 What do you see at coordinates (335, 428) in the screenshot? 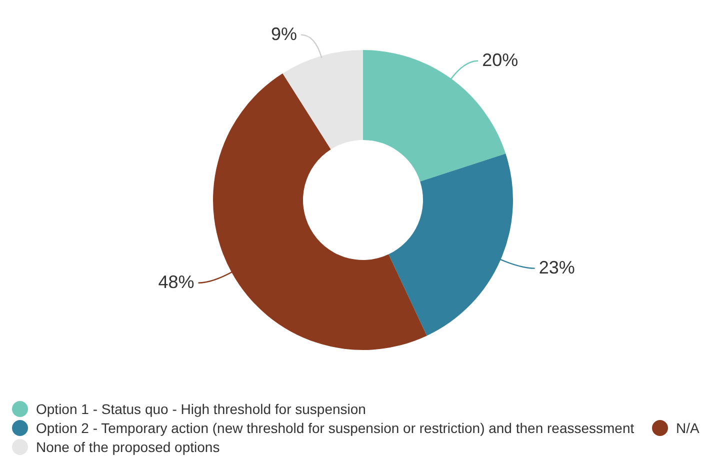
I see `legend-label: Option 2 - Temporary action (new threshold for suspension or restriction) and then reassessment` at bounding box center [335, 428].